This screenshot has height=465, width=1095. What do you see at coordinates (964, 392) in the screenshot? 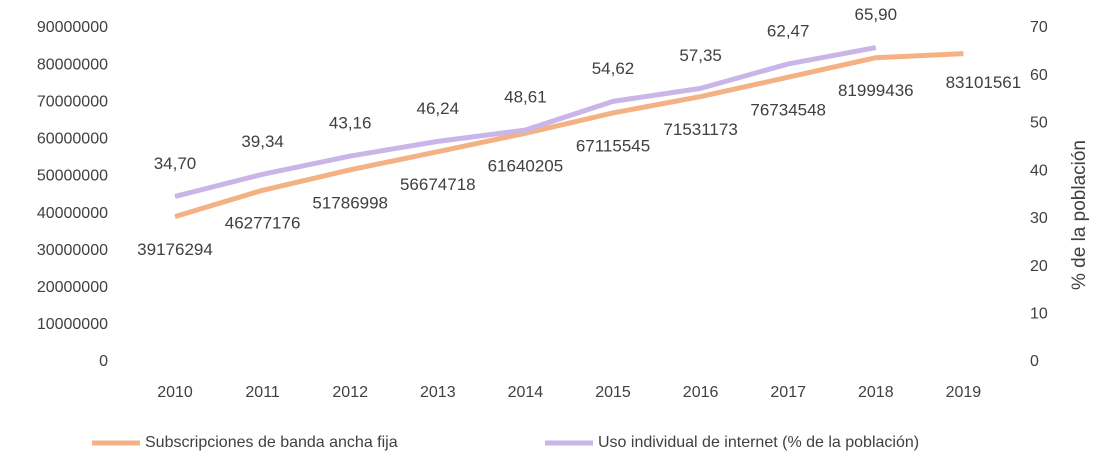
I see `x-tick-label: 2019` at bounding box center [964, 392].